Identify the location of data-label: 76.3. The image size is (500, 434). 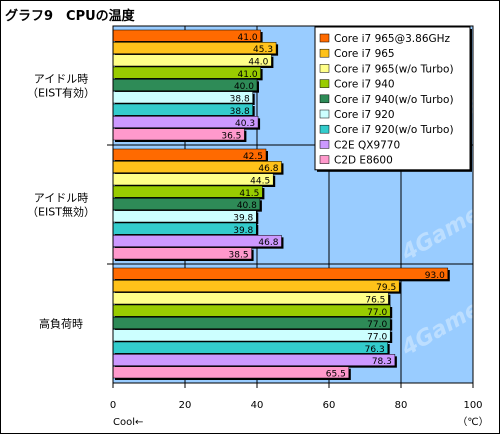
(375, 350).